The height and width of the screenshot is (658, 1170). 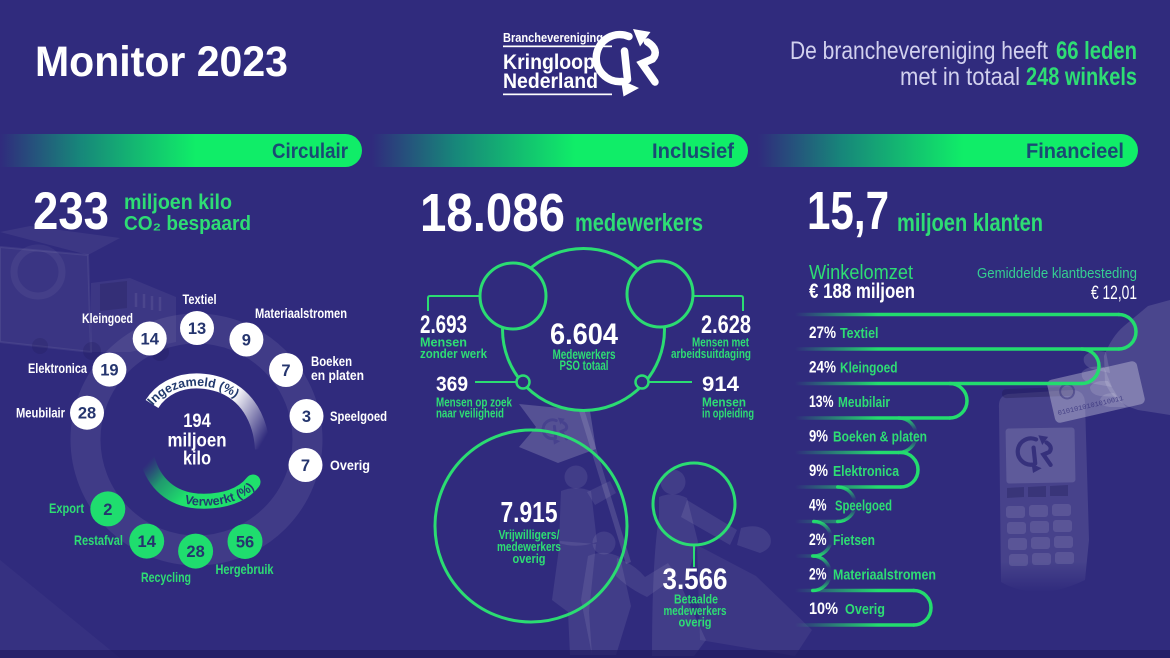 What do you see at coordinates (245, 569) in the screenshot?
I see `svg-text: Hergebruik` at bounding box center [245, 569].